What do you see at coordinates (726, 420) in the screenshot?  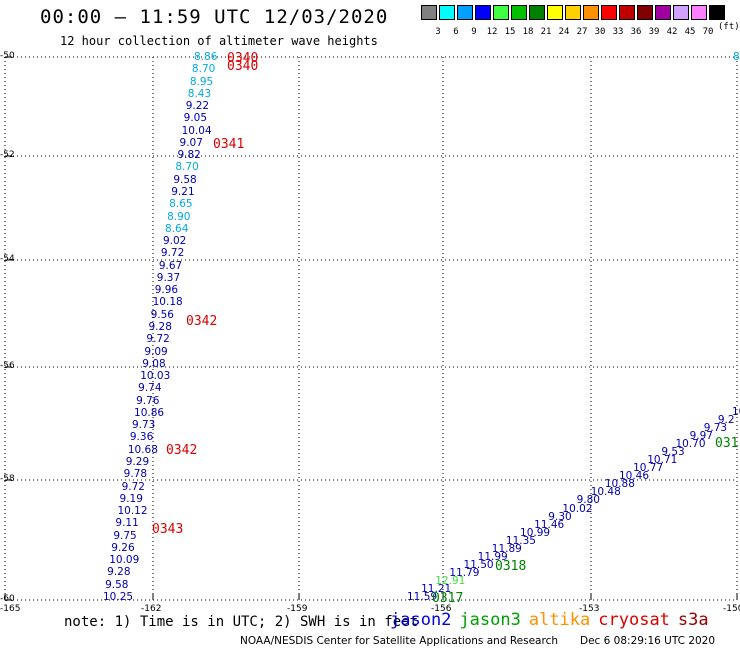 I see `wave-height-label: 9.2` at bounding box center [726, 420].